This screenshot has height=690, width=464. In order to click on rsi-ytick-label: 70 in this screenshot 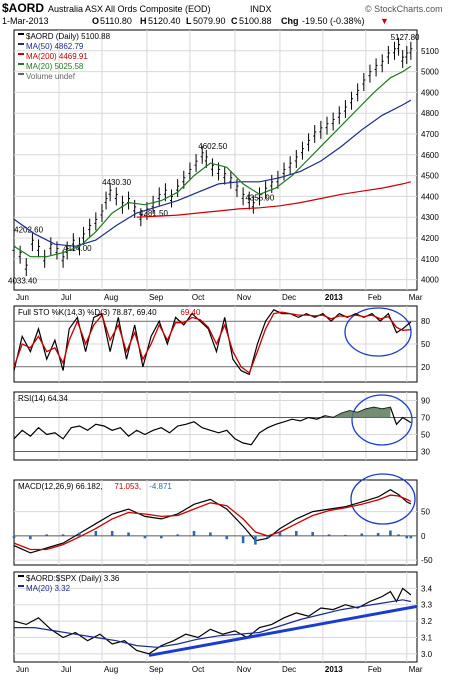, I will do `click(425, 418)`.